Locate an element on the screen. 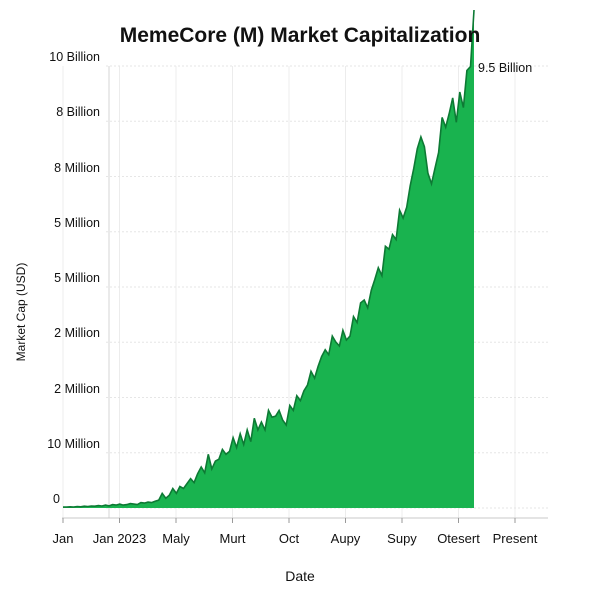 The width and height of the screenshot is (600, 600). x-tick-label: Supy is located at coordinates (402, 538).